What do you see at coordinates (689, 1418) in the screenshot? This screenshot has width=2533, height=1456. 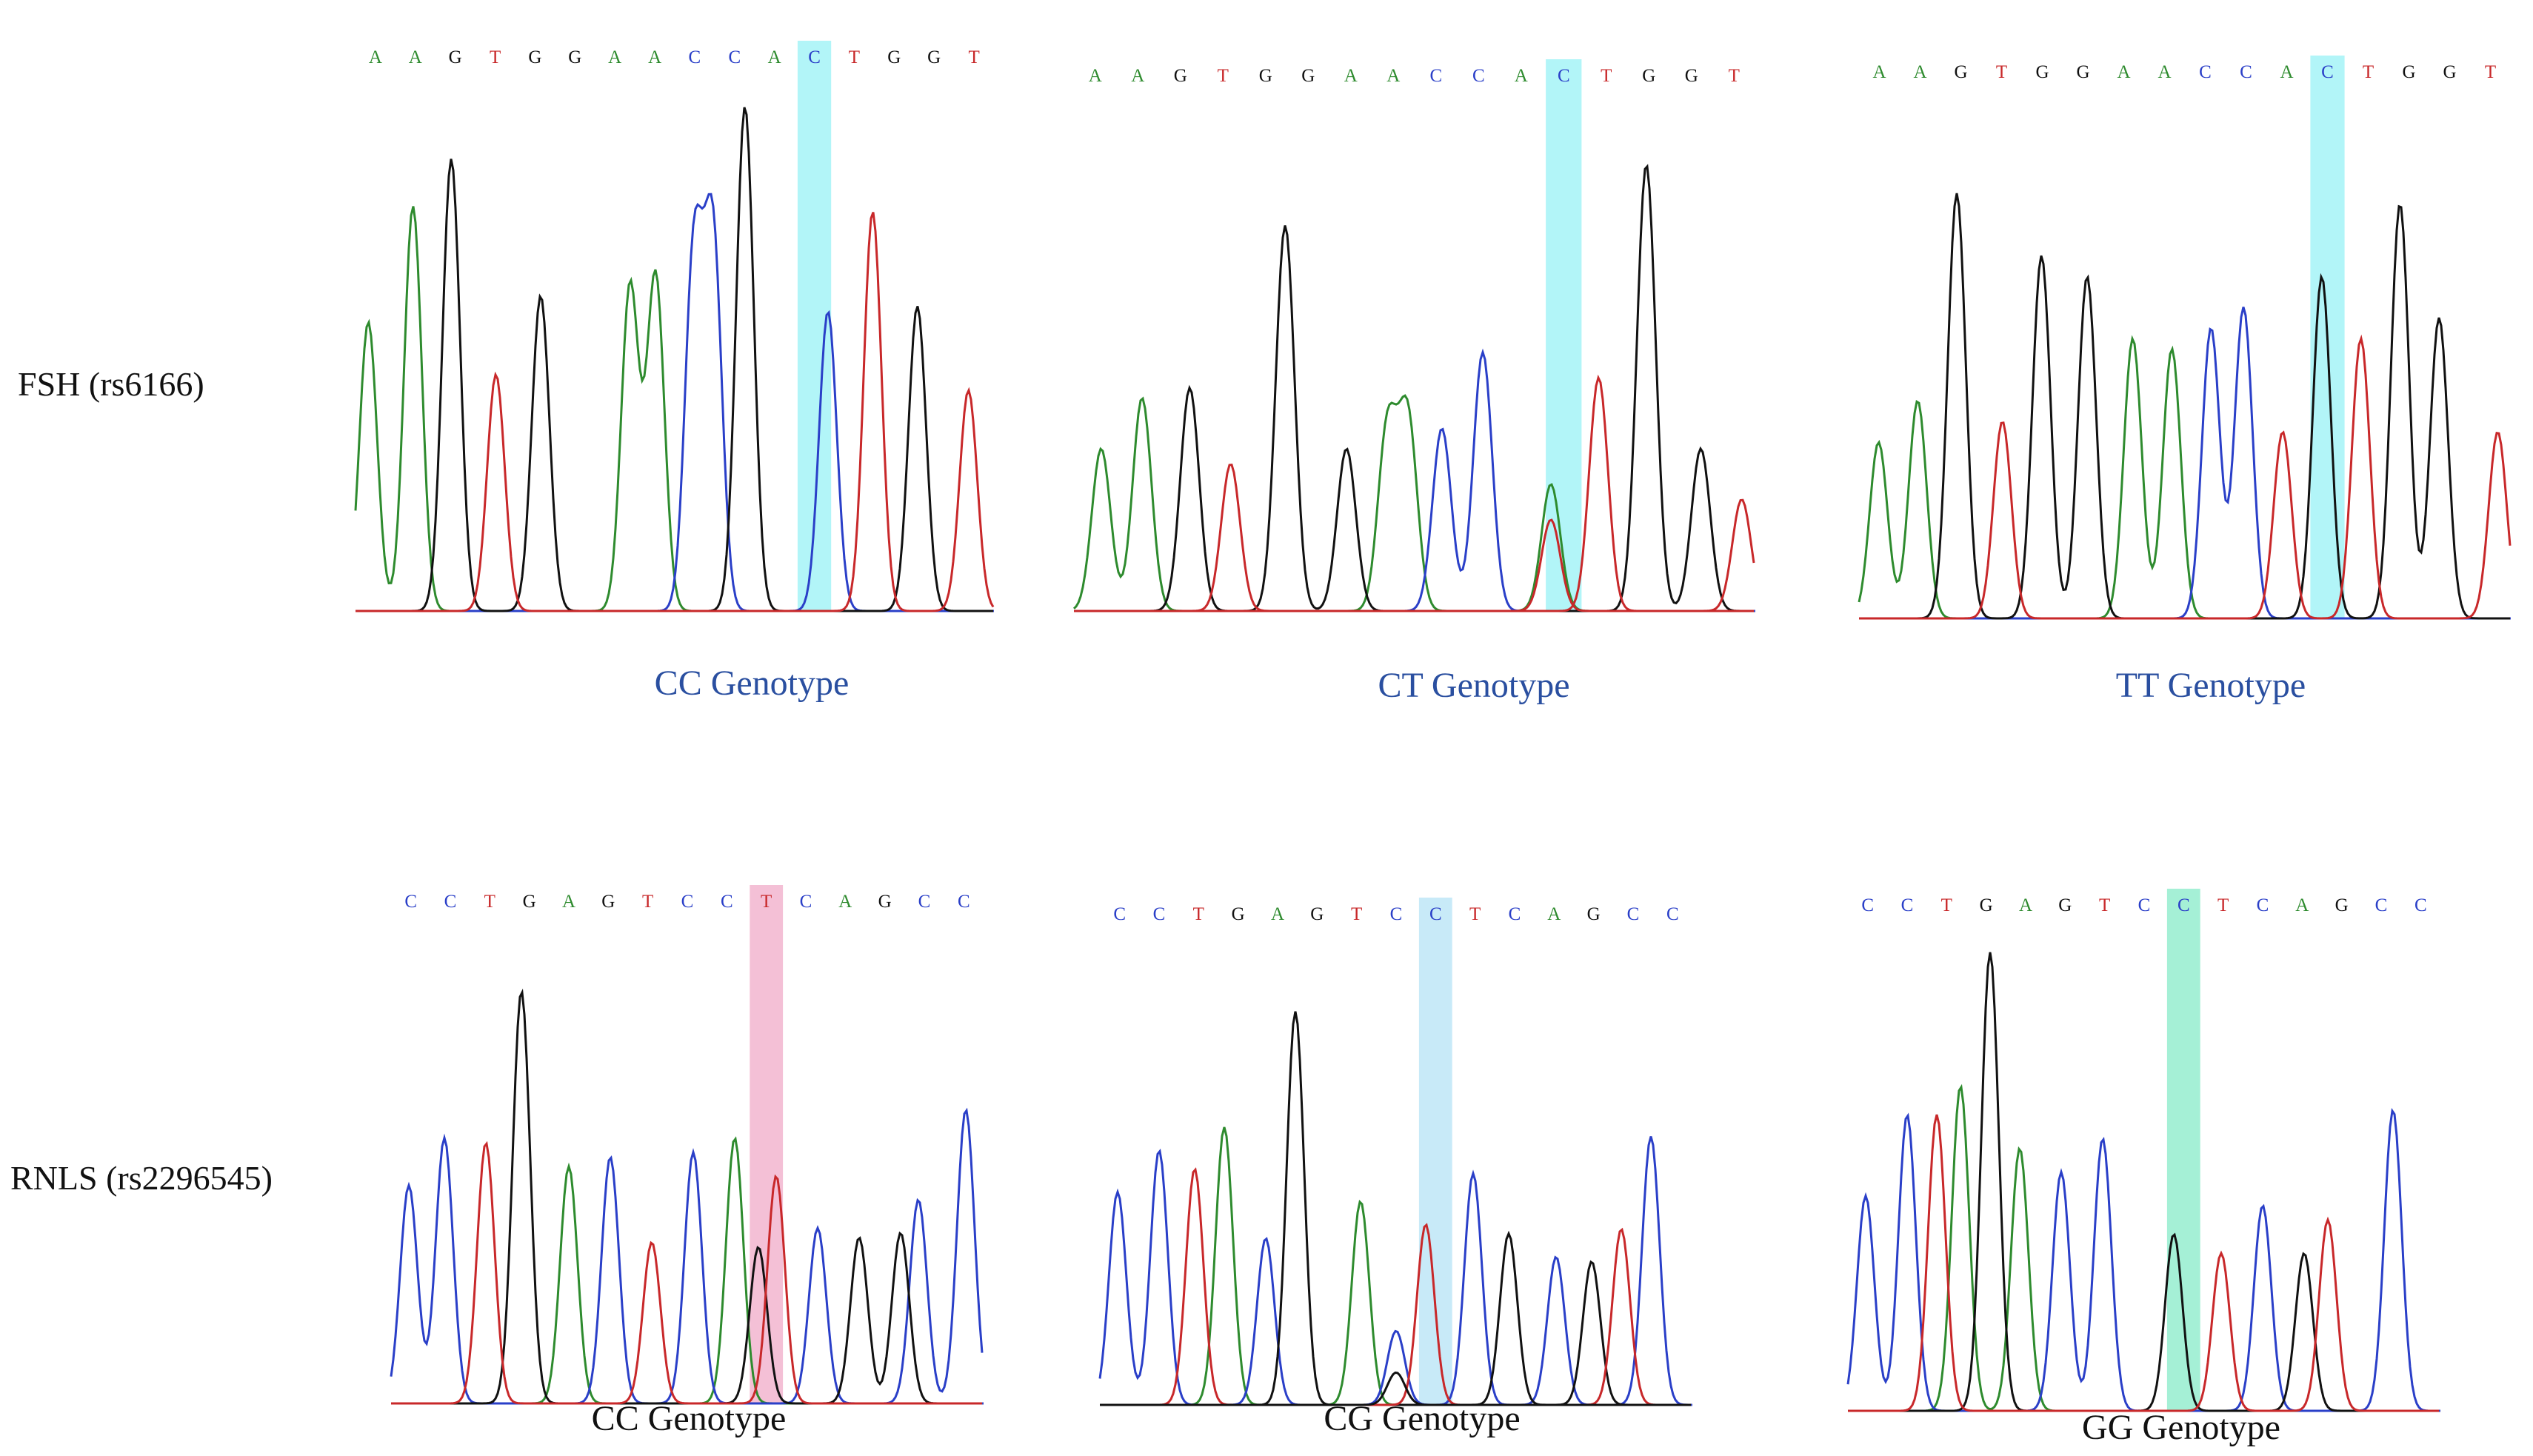 I see `caption-rnls-cc: CC Genotype` at bounding box center [689, 1418].